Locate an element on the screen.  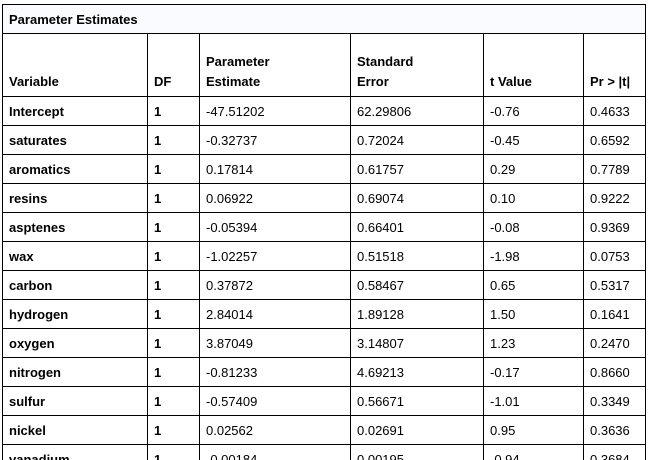
column-header-df: DF is located at coordinates (173, 65).